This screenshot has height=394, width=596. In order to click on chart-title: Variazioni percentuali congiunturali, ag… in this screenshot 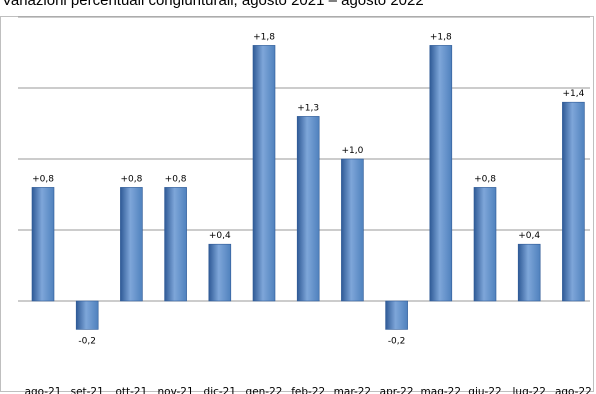, I will do `click(213, 4)`.